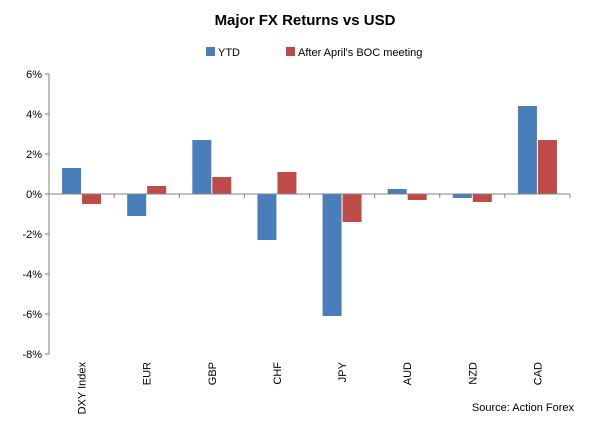 The width and height of the screenshot is (600, 428). I want to click on legend-label-ytd: YTD, so click(229, 53).